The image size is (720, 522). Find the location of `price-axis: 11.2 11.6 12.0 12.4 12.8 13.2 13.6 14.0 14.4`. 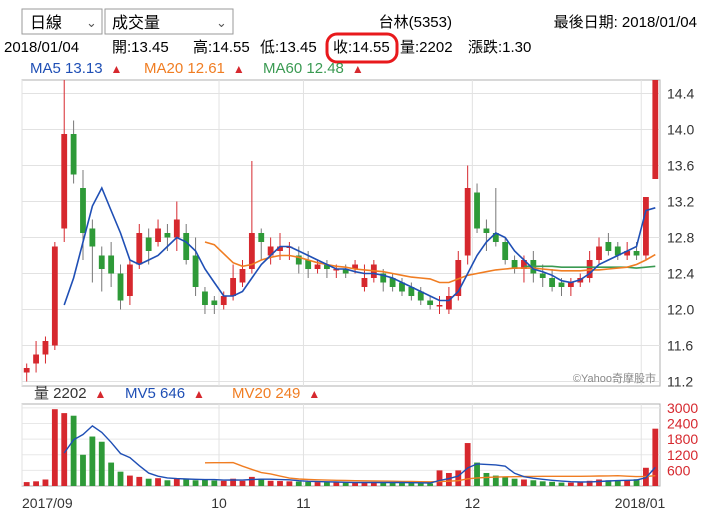

price-axis: 11.2 11.6 12.0 12.4 12.8 13.2 13.6 14.0 14.4 is located at coordinates (680, 238).